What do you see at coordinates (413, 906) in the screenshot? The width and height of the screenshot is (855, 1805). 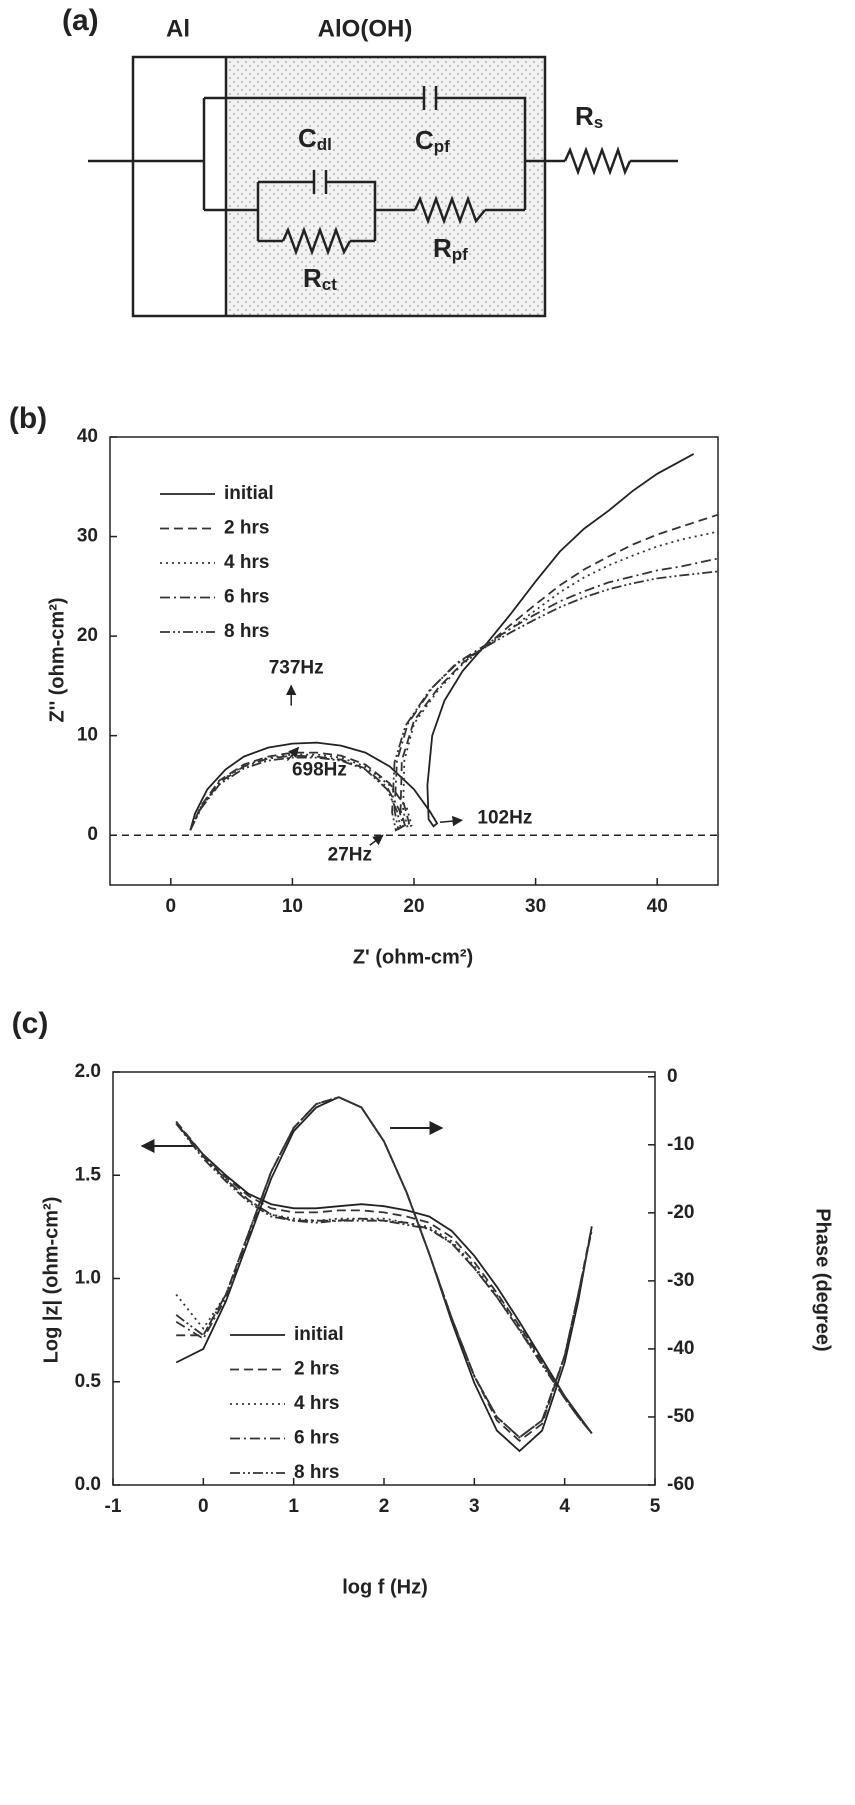 I see `x-tick-label: 20` at bounding box center [413, 906].